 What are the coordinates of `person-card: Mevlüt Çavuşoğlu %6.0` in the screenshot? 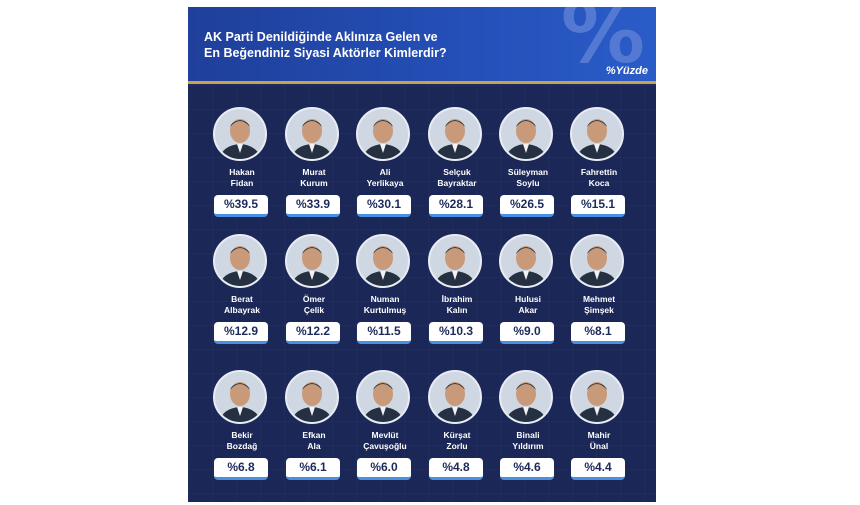 It's located at (385, 433).